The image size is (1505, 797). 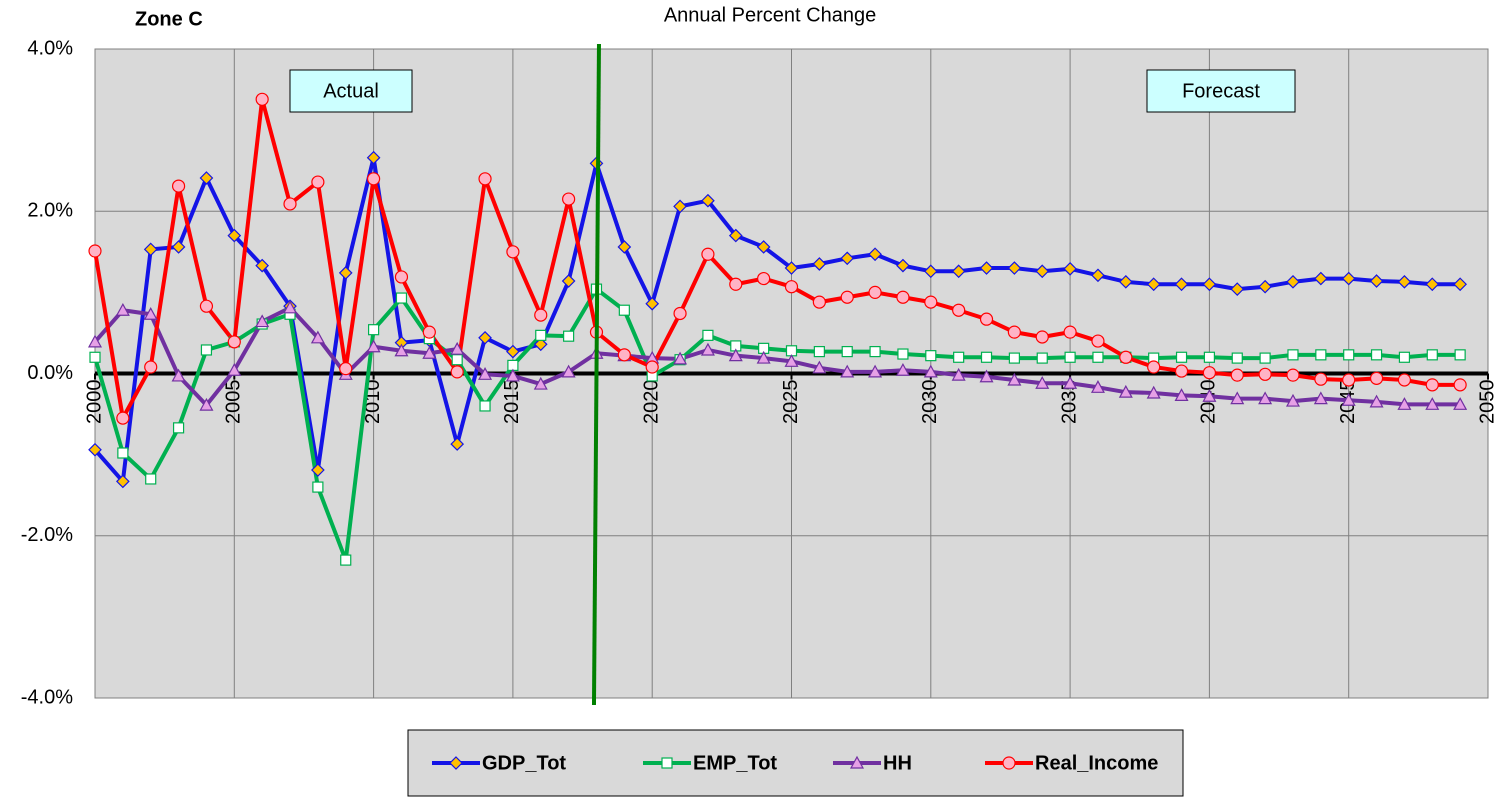 What do you see at coordinates (1069, 402) in the screenshot?
I see `x-tick-label: 2035` at bounding box center [1069, 402].